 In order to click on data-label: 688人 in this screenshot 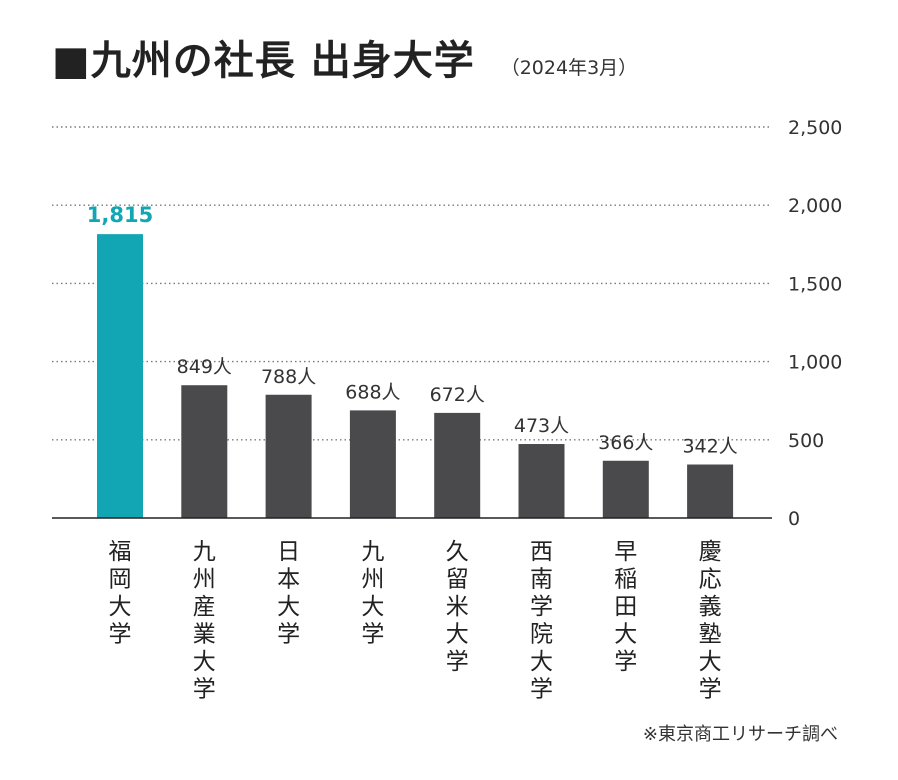, I will do `click(372, 392)`.